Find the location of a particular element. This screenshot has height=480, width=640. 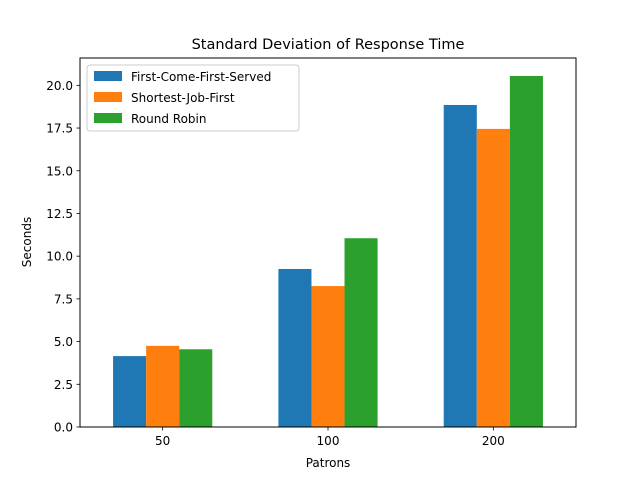

y-tick-label: 17.5 is located at coordinates (59, 129).